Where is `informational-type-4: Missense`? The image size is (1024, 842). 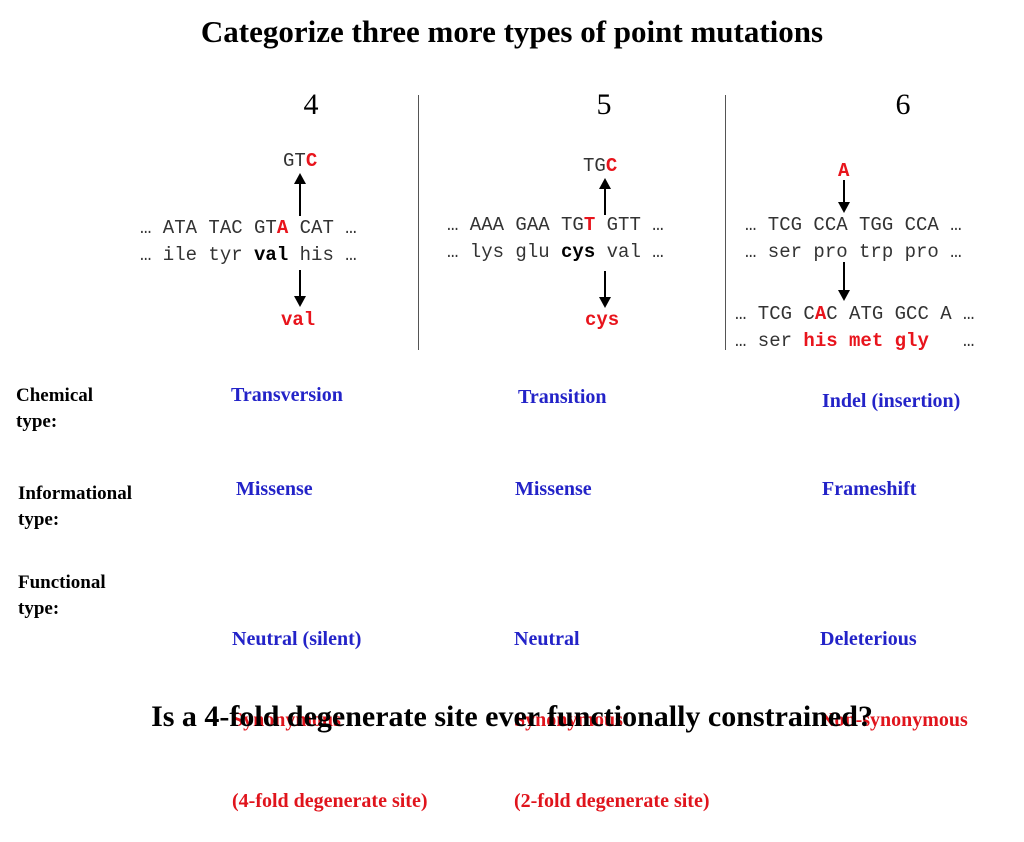
informational-type-4: Missense is located at coordinates (274, 489).